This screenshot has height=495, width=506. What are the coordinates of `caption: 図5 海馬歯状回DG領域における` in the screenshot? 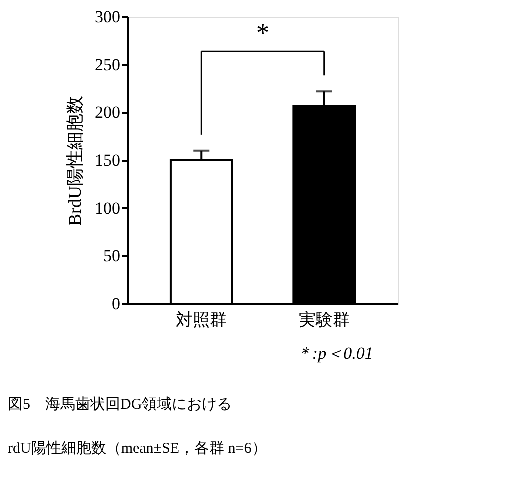 It's located at (120, 404).